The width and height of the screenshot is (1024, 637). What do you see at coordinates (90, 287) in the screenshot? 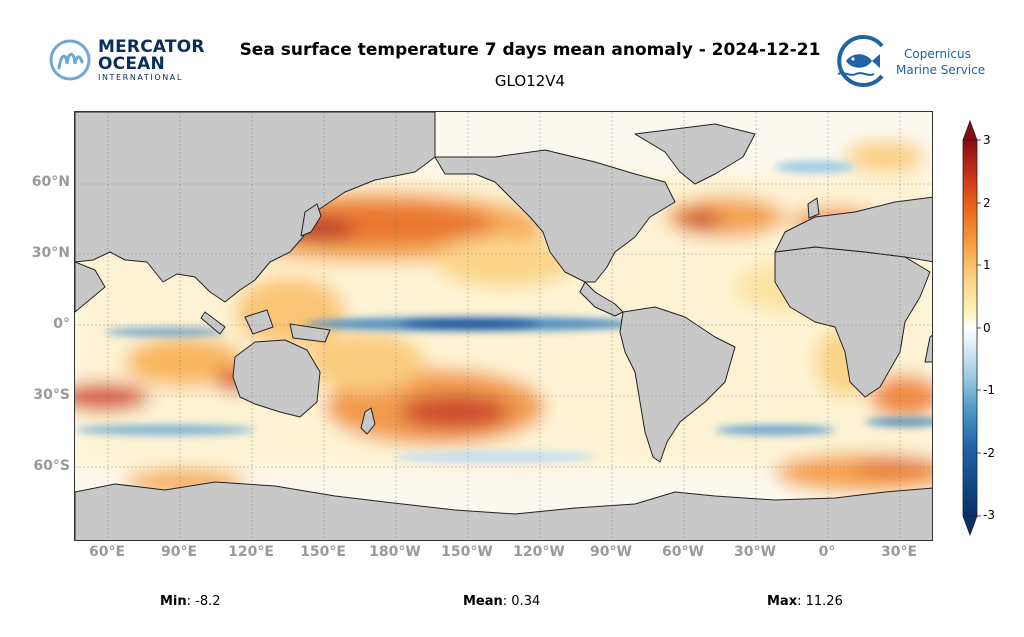
I see `land-east-africa` at bounding box center [90, 287].